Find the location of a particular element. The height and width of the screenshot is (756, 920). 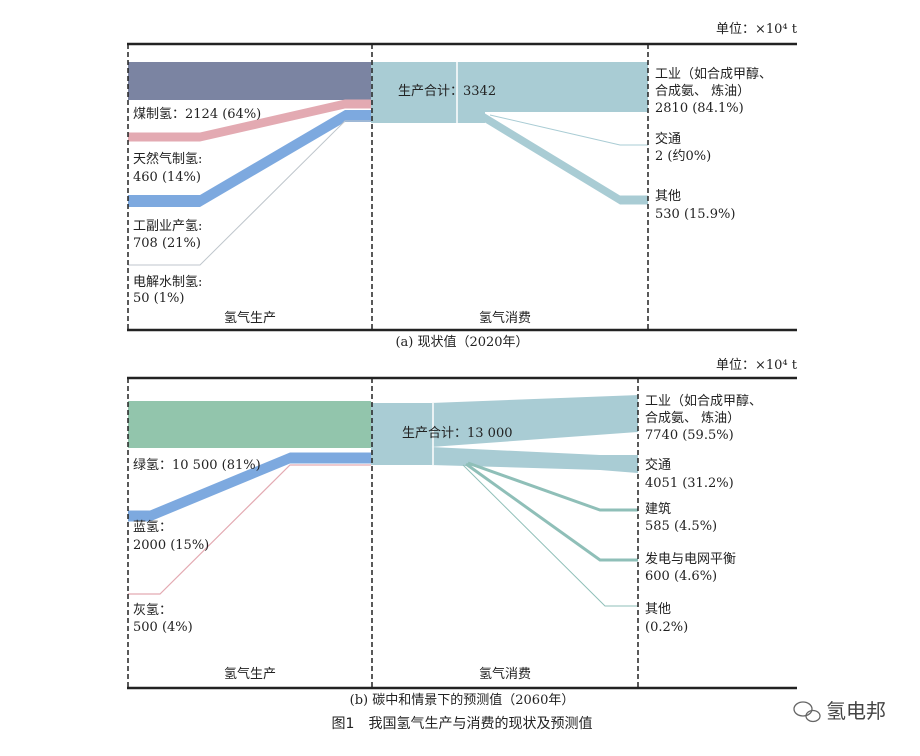

flow-transport-a is located at coordinates (568, 130).